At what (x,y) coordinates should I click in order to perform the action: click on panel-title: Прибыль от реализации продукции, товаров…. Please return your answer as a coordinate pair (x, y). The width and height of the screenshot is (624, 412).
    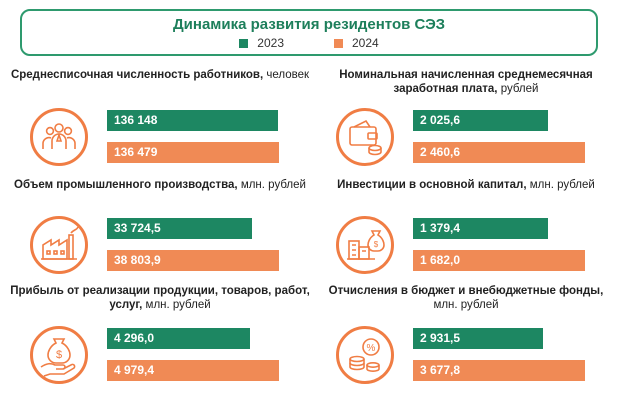
    Looking at the image, I should click on (160, 298).